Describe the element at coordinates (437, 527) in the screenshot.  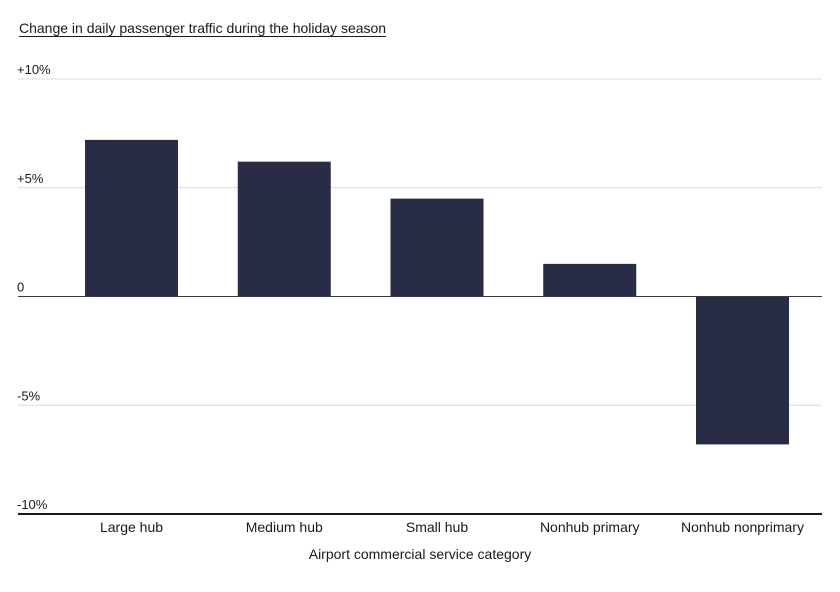
I see `x-tick-label: Small hub` at that location.